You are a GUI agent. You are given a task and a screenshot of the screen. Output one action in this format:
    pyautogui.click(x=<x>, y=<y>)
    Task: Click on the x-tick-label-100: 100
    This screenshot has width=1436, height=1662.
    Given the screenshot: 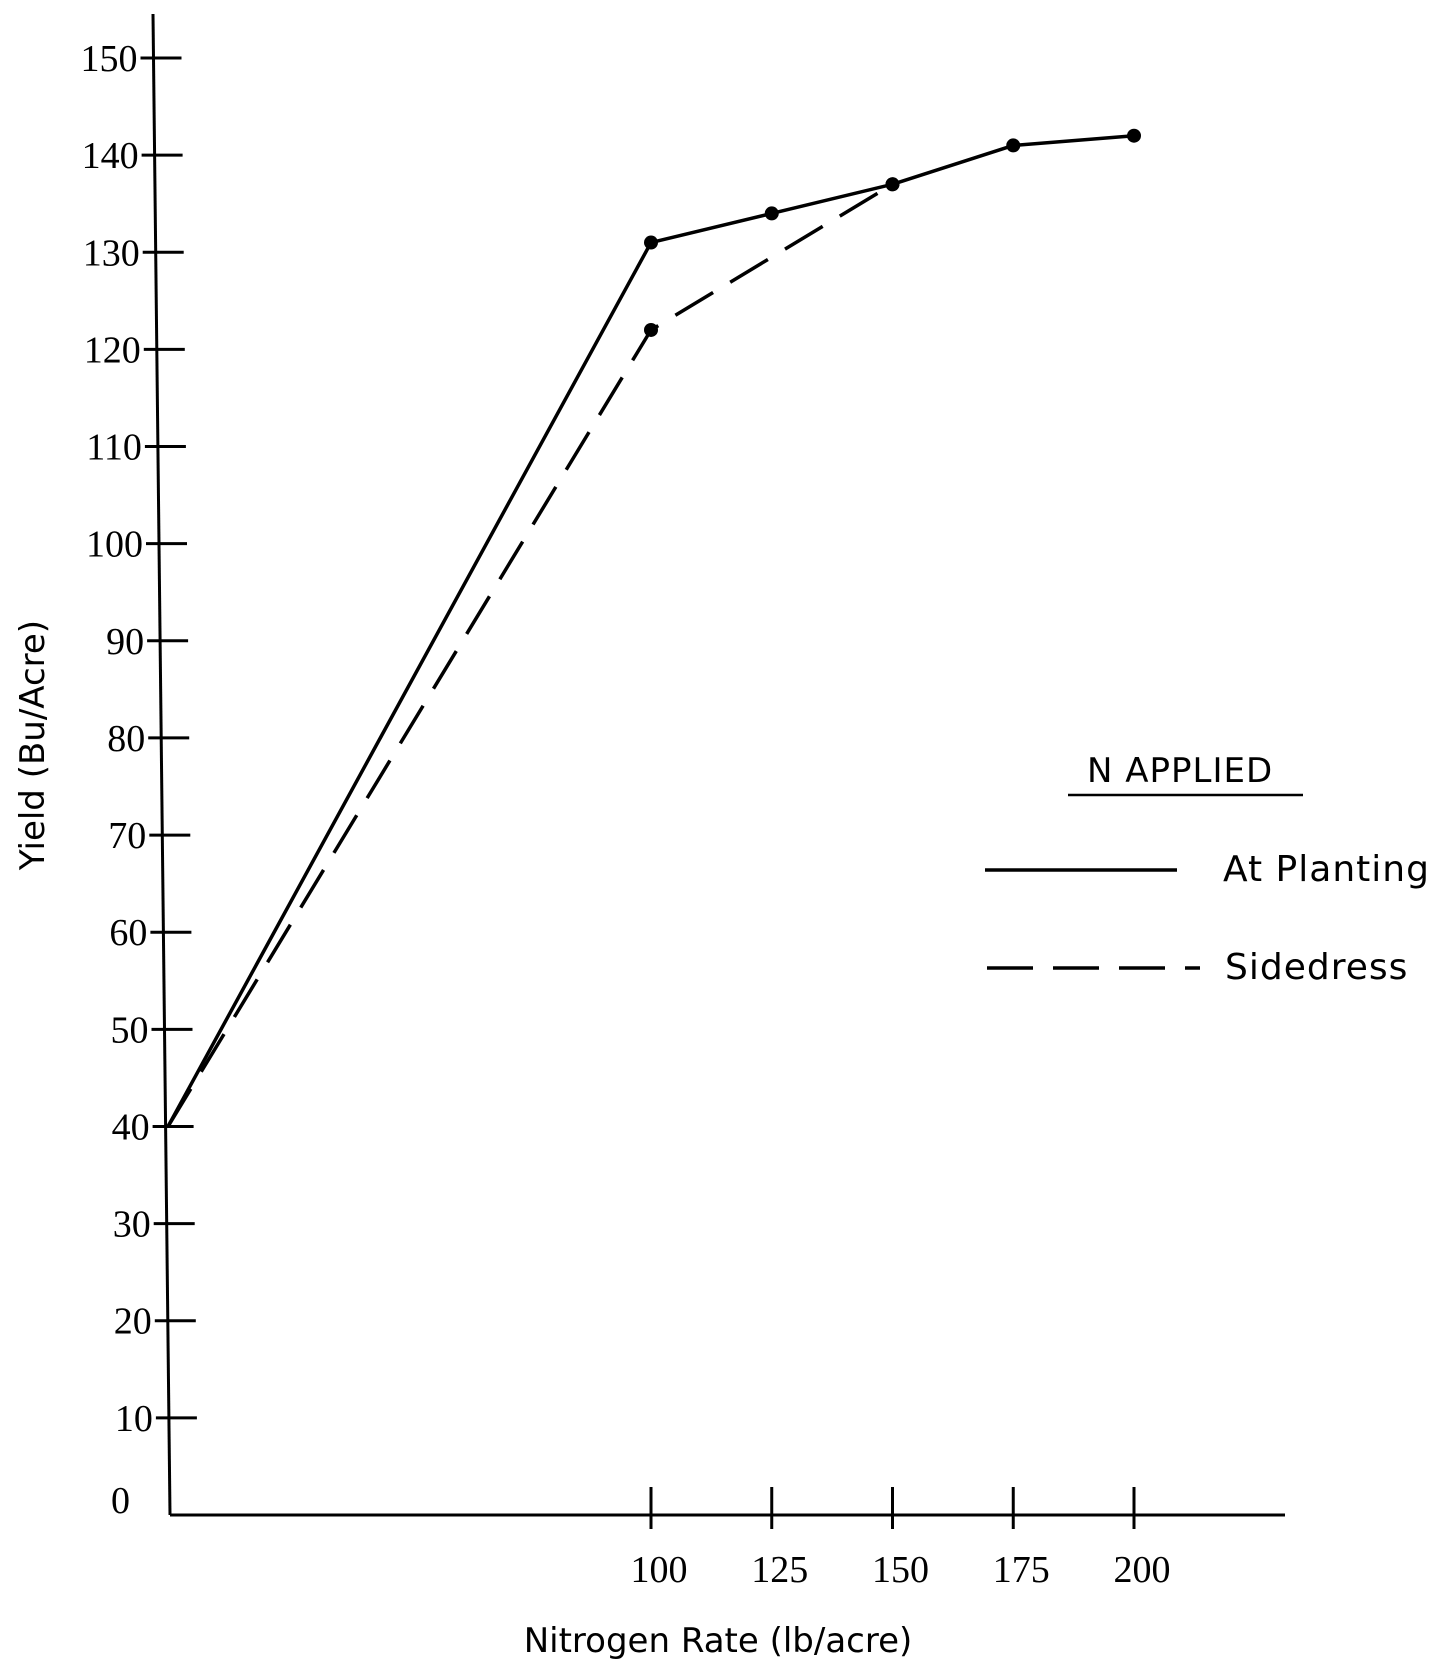 What is the action you would take?
    pyautogui.click(x=659, y=1570)
    